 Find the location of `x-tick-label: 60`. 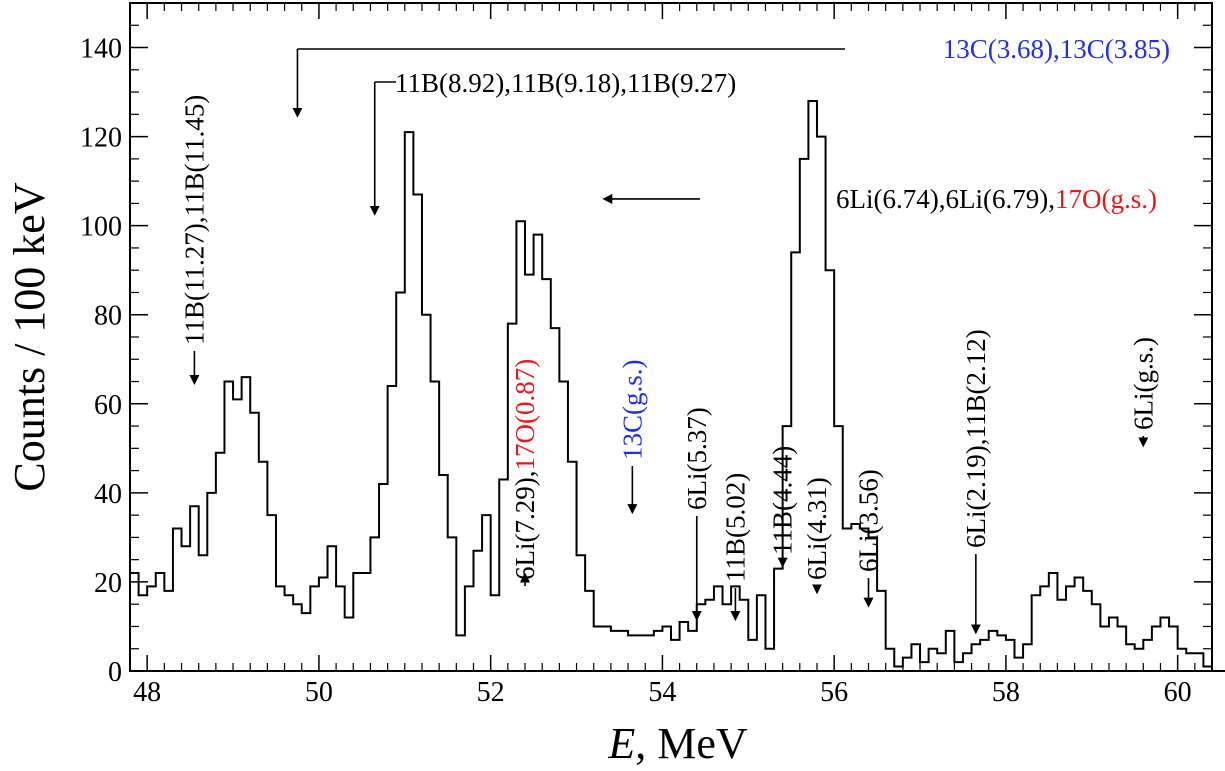

x-tick-label: 60 is located at coordinates (1178, 692).